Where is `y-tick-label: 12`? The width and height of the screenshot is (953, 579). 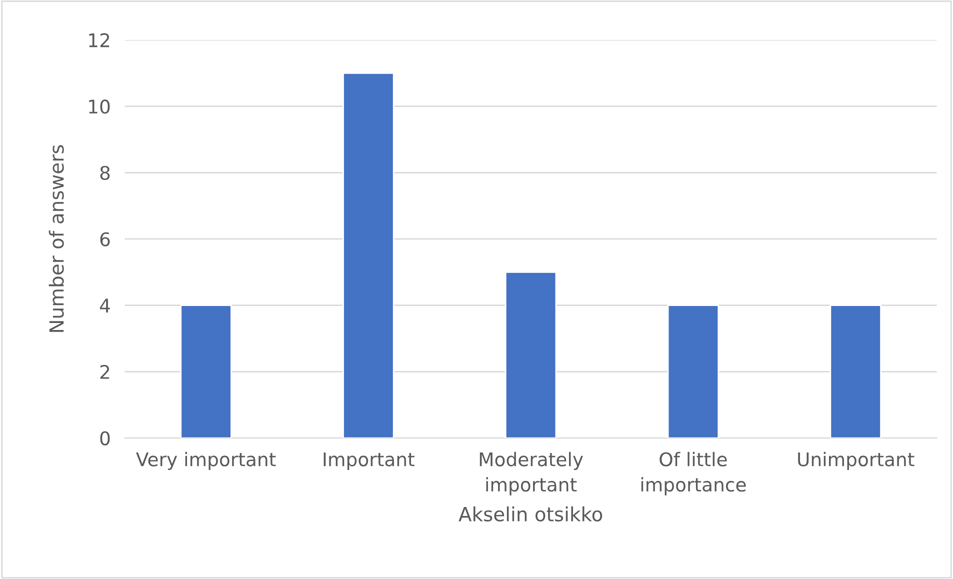 y-tick-label: 12 is located at coordinates (99, 40).